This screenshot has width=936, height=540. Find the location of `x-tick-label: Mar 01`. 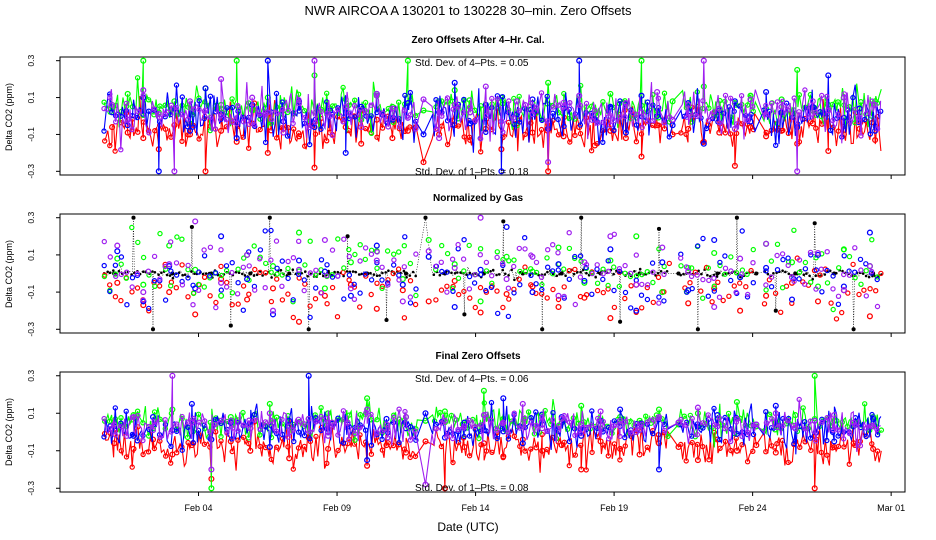

x-tick-label: Mar 01 is located at coordinates (891, 508).